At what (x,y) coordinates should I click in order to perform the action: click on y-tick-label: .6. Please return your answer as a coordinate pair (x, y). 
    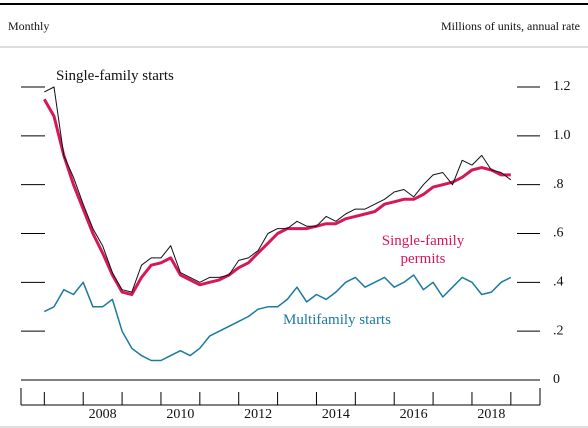
    Looking at the image, I should click on (558, 233).